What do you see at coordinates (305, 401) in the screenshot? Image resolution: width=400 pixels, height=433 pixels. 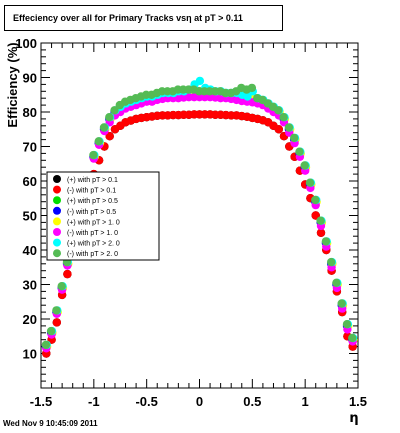 I see `x-tick-label: 1` at bounding box center [305, 401].